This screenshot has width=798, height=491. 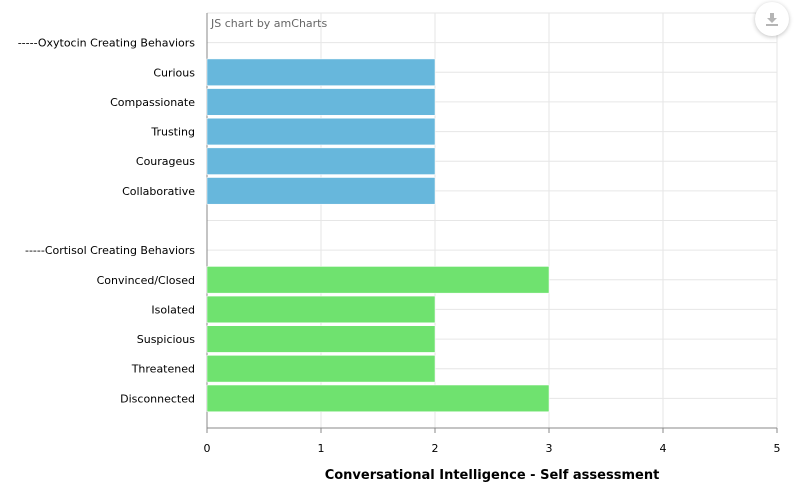 I want to click on export-button, so click(x=772, y=19).